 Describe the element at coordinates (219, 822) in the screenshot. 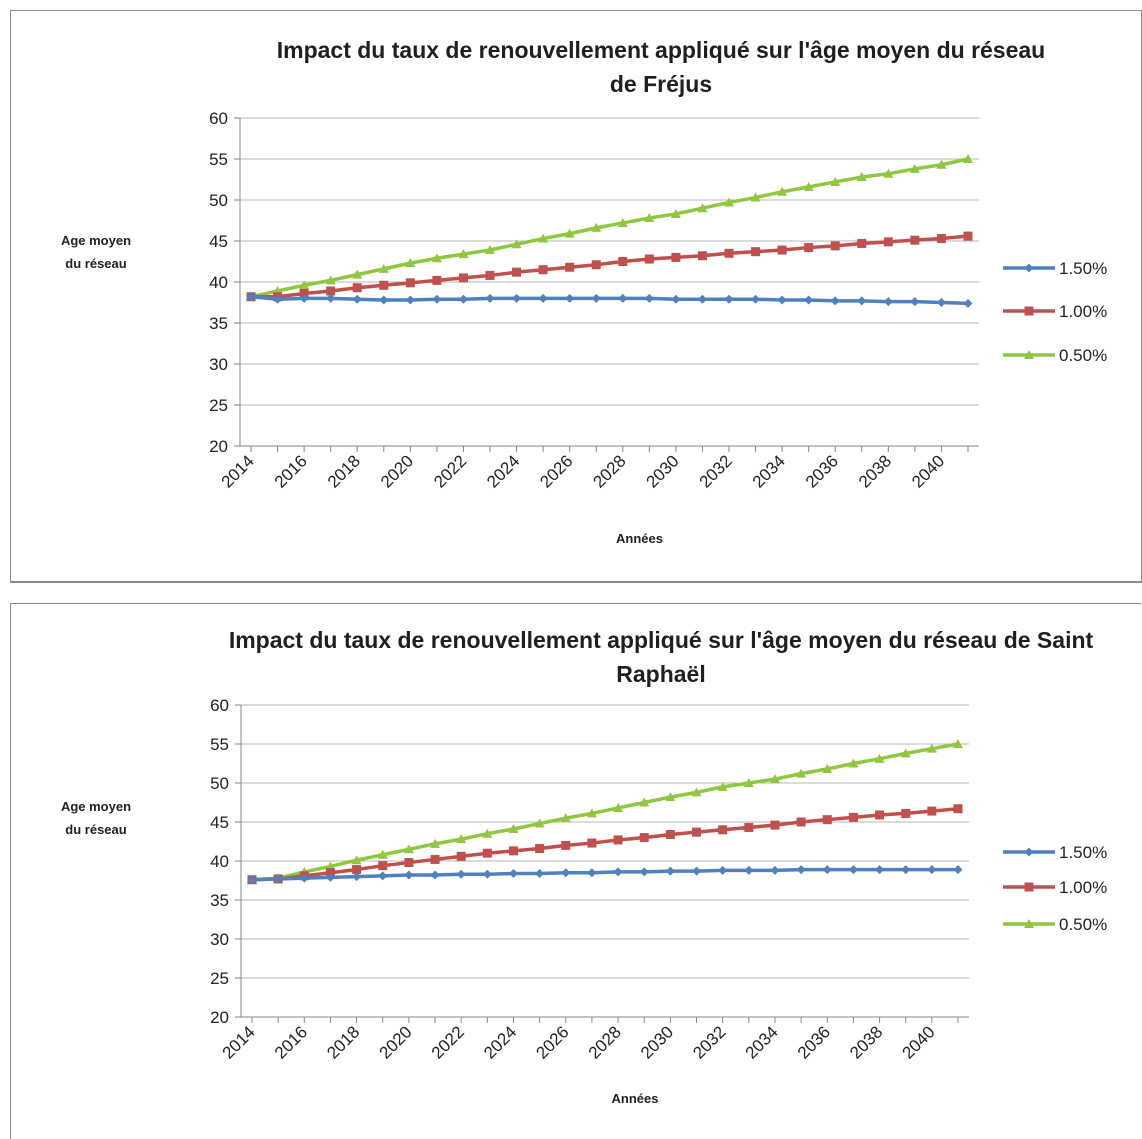

I see `y-tick-label: 45` at that location.